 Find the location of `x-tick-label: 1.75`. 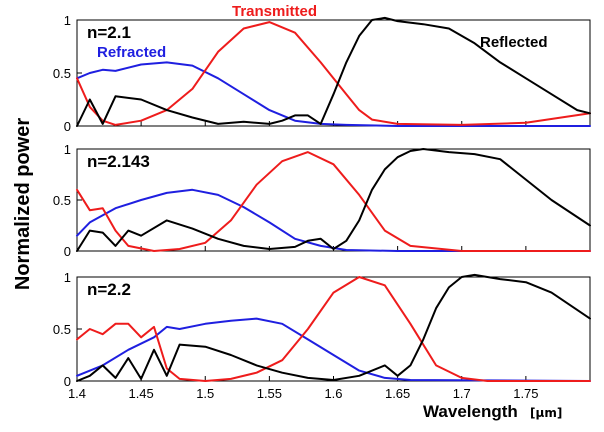

x-tick-label: 1.75 is located at coordinates (525, 393).